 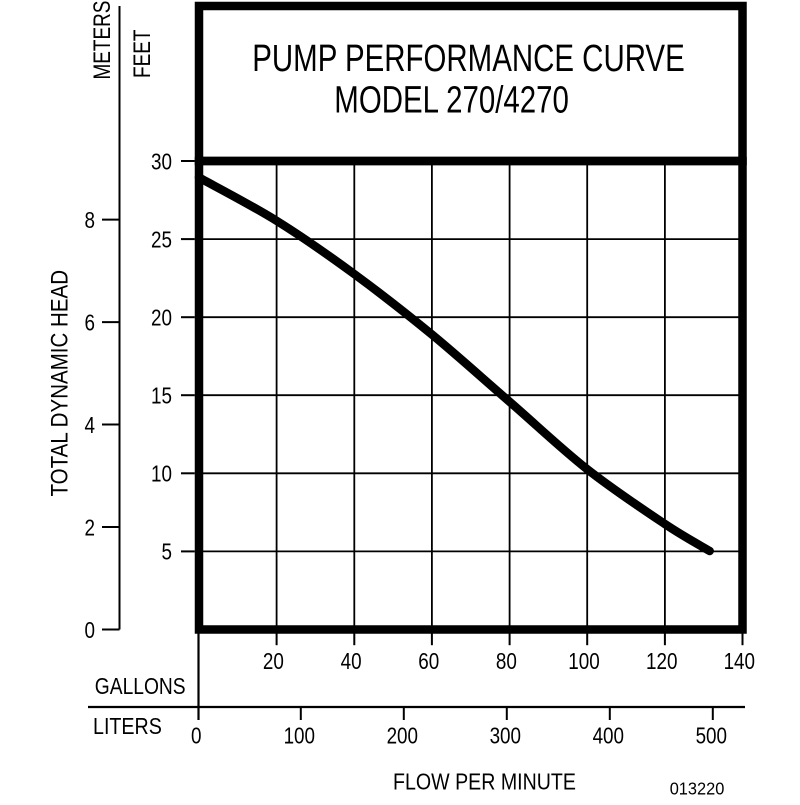 What do you see at coordinates (90, 425) in the screenshot?
I see `svg-text: 4` at bounding box center [90, 425].